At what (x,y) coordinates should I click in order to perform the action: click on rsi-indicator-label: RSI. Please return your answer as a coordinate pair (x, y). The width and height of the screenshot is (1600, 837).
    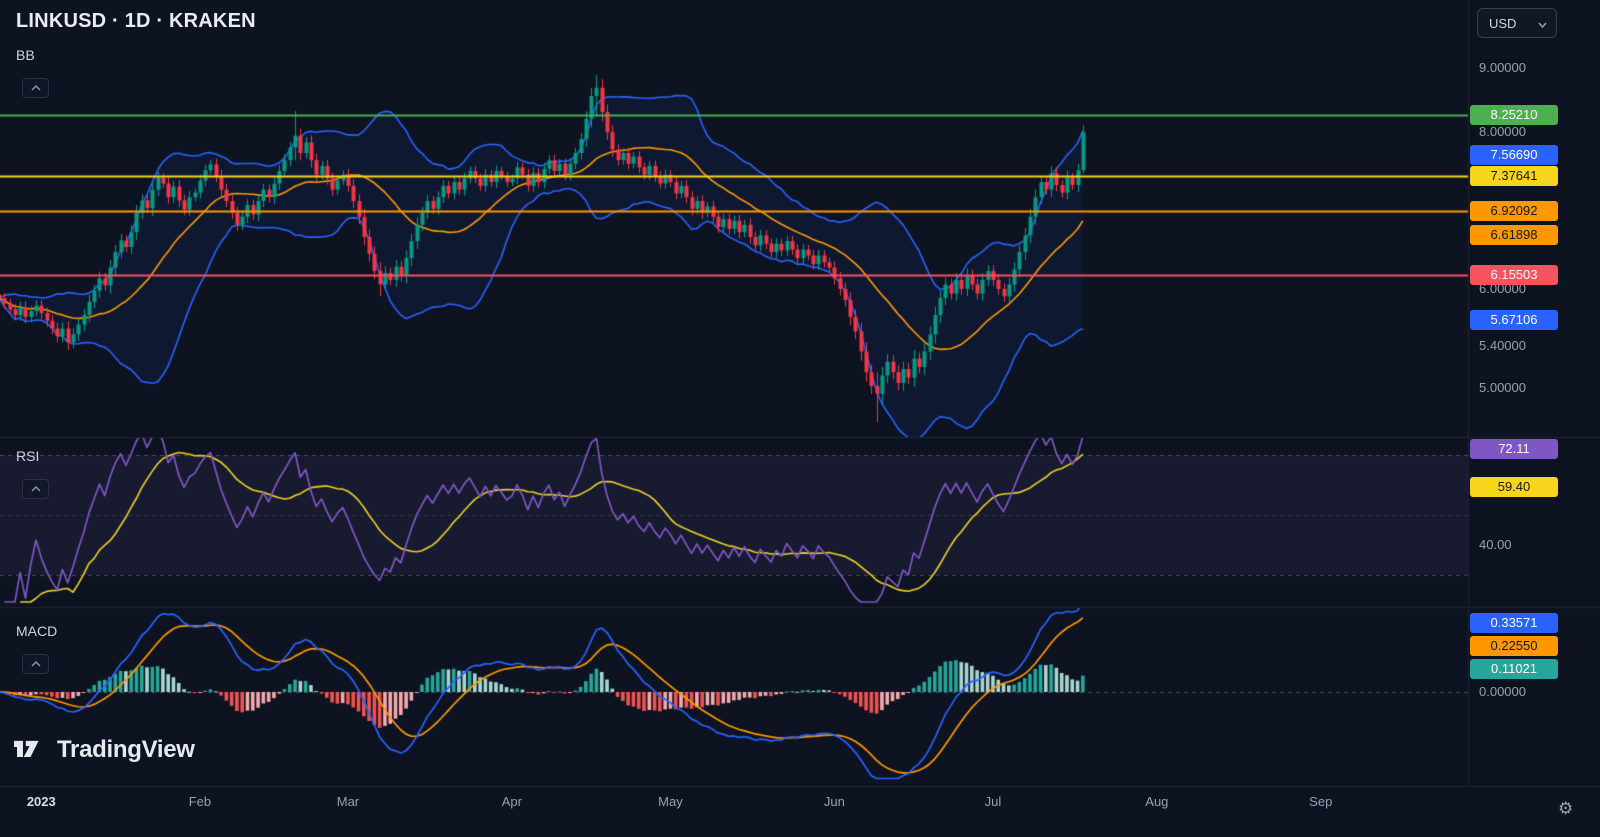
    Looking at the image, I should click on (28, 456).